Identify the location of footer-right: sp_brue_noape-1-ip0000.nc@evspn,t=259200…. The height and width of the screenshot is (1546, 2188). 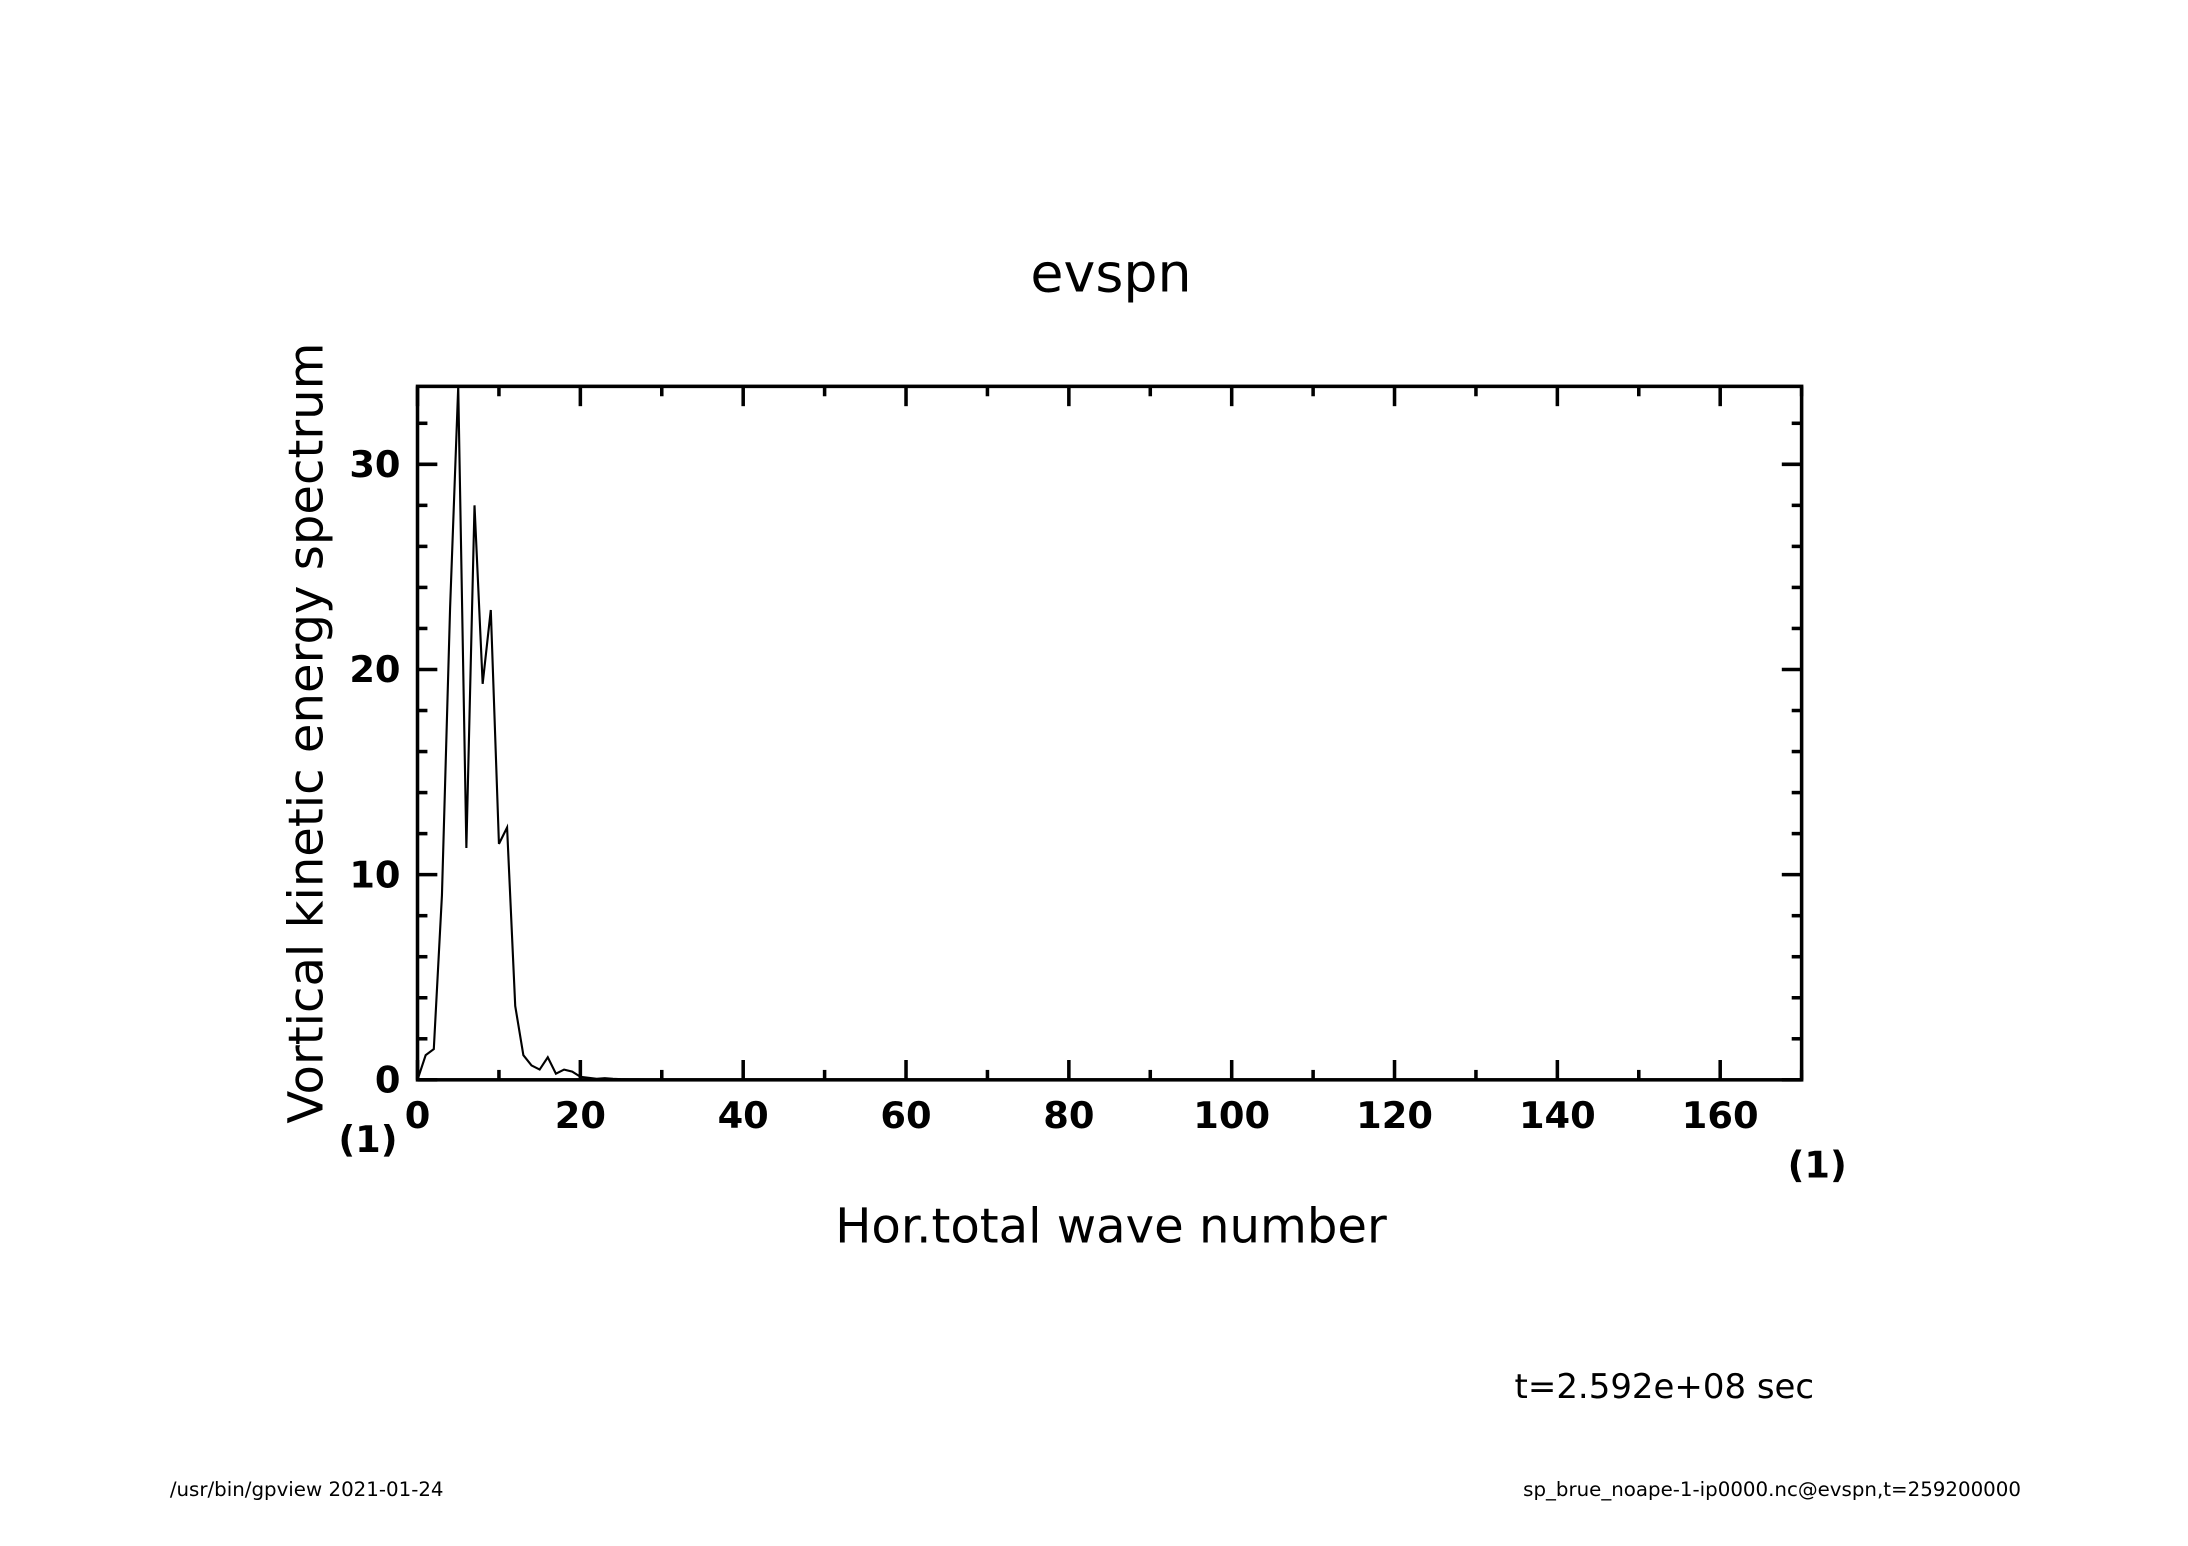
(1772, 1489).